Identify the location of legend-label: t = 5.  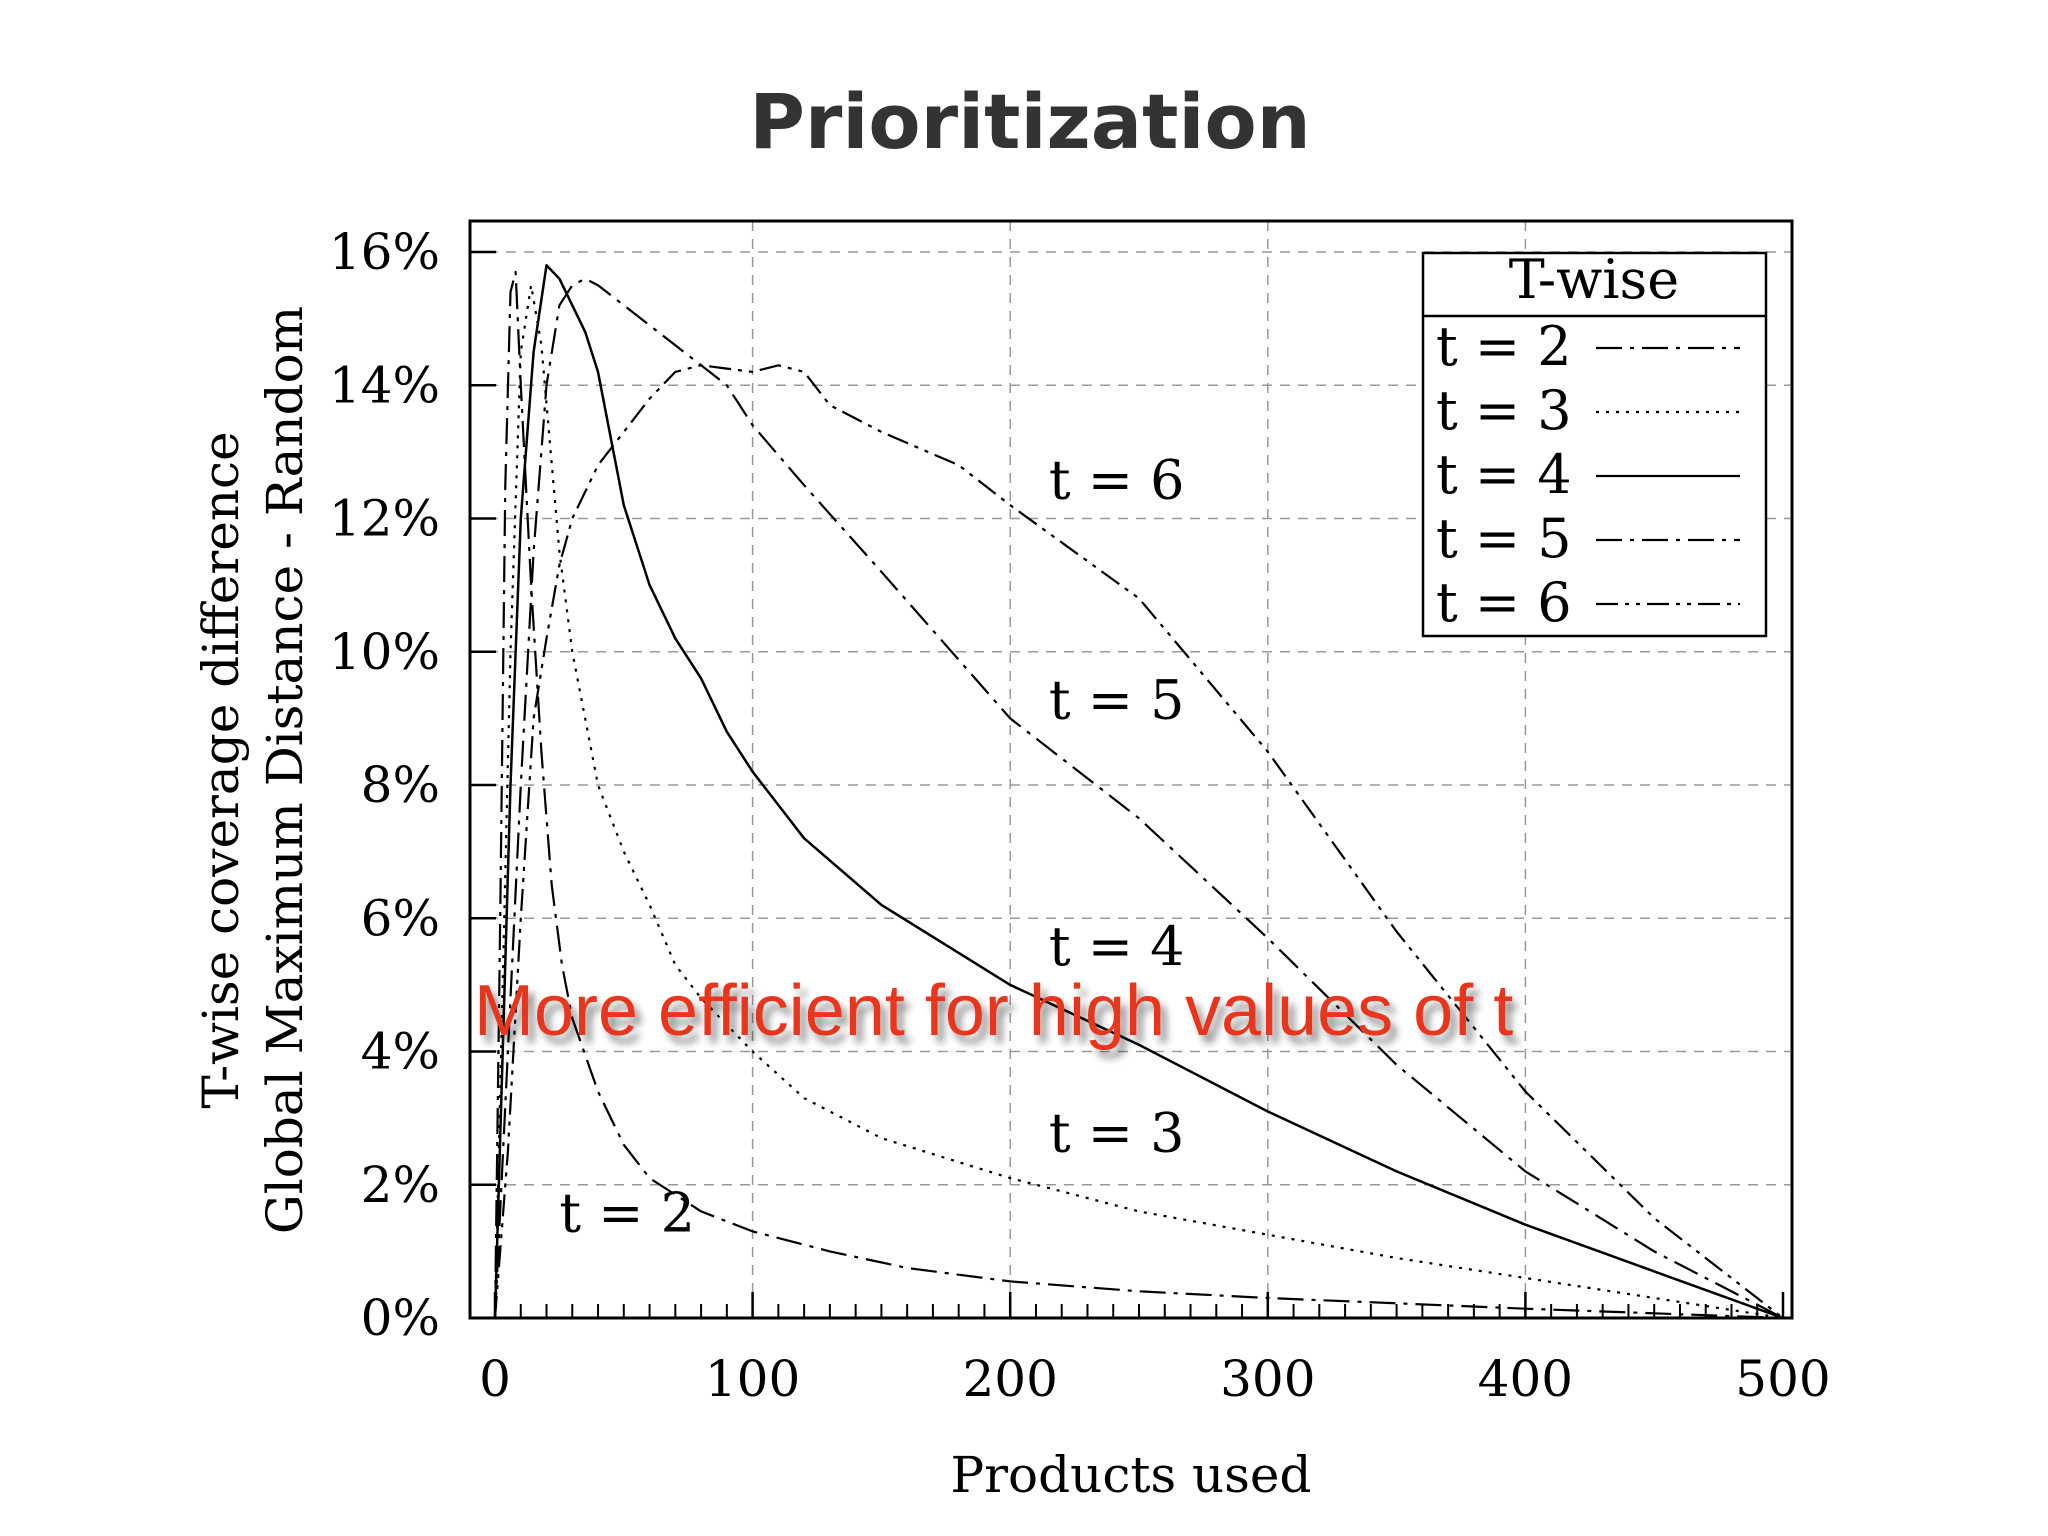
(1504, 538).